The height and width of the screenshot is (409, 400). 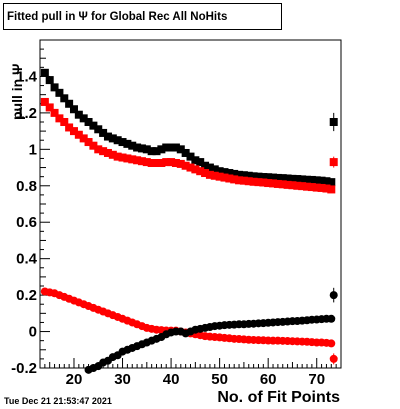 What do you see at coordinates (26, 113) in the screenshot?
I see `y-tick-label: 1.2` at bounding box center [26, 113].